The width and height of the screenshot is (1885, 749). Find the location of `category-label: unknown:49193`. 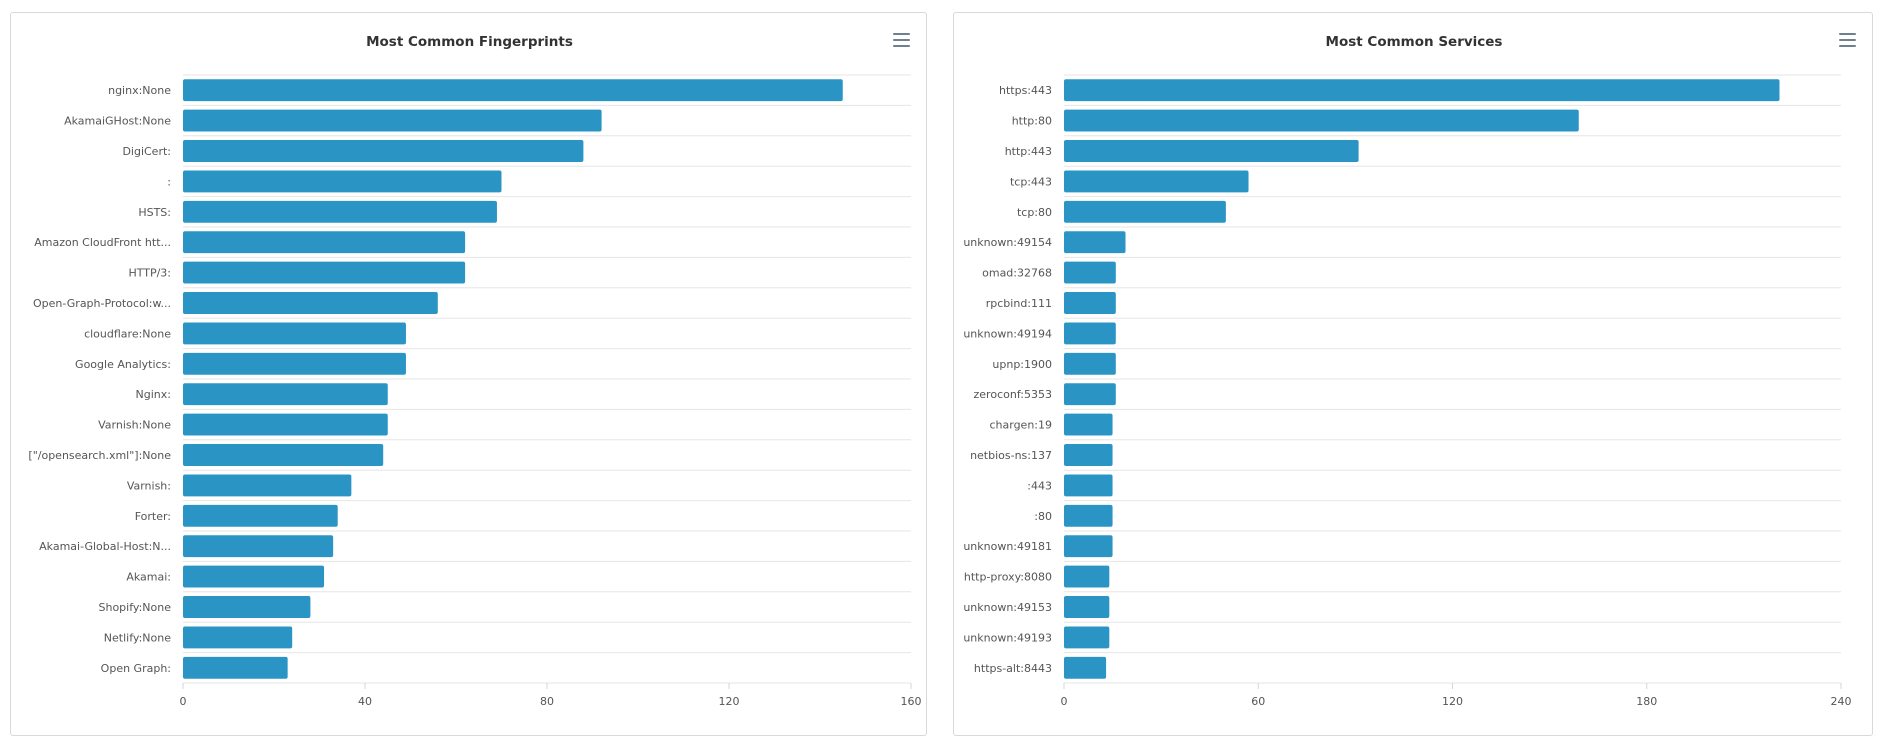

category-label: unknown:49193 is located at coordinates (1007, 637).